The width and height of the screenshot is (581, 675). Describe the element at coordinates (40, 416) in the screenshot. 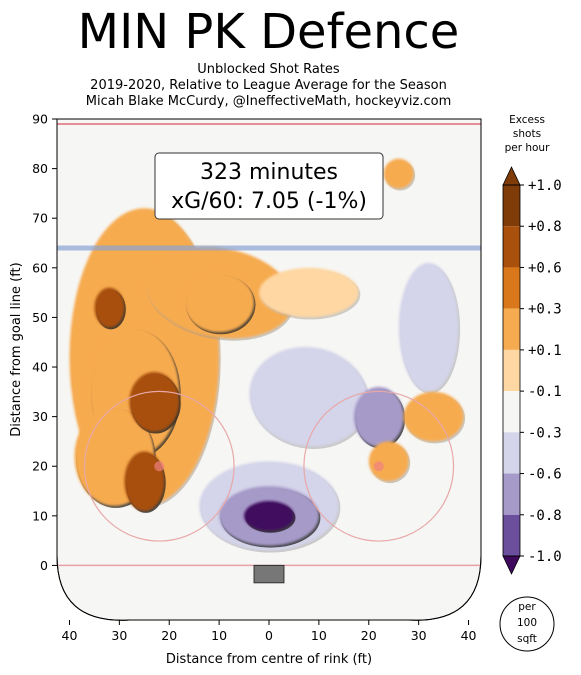

I see `y-tick-label-3: 30` at that location.